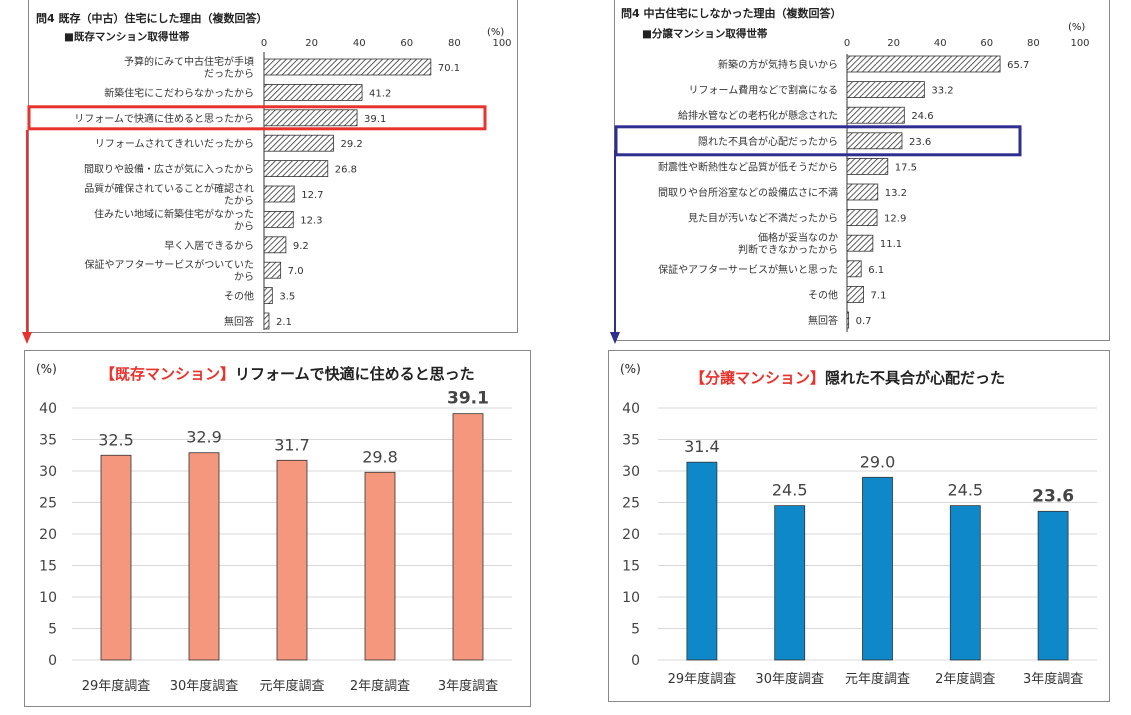  What do you see at coordinates (631, 535) in the screenshot?
I see `br-y-tick-label: 20` at bounding box center [631, 535].